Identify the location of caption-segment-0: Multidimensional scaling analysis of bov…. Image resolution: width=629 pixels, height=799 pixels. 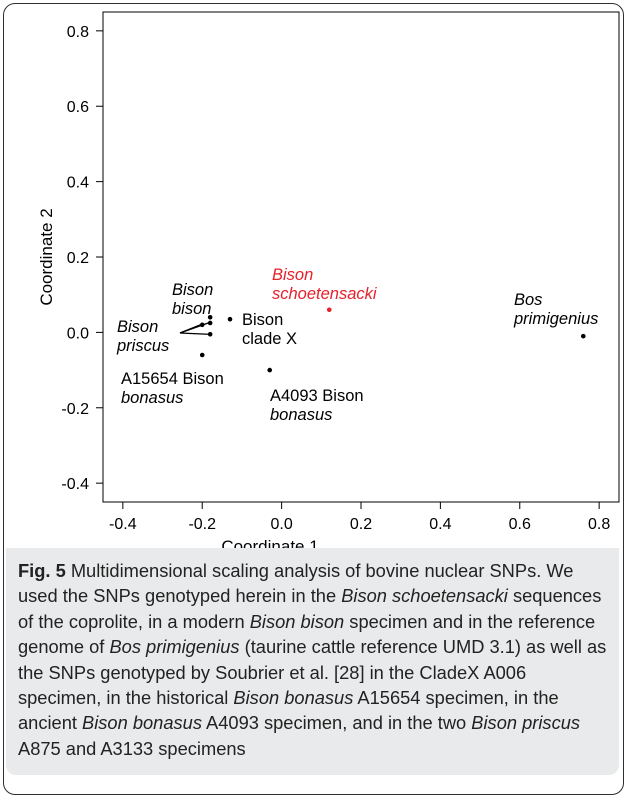
(296, 583).